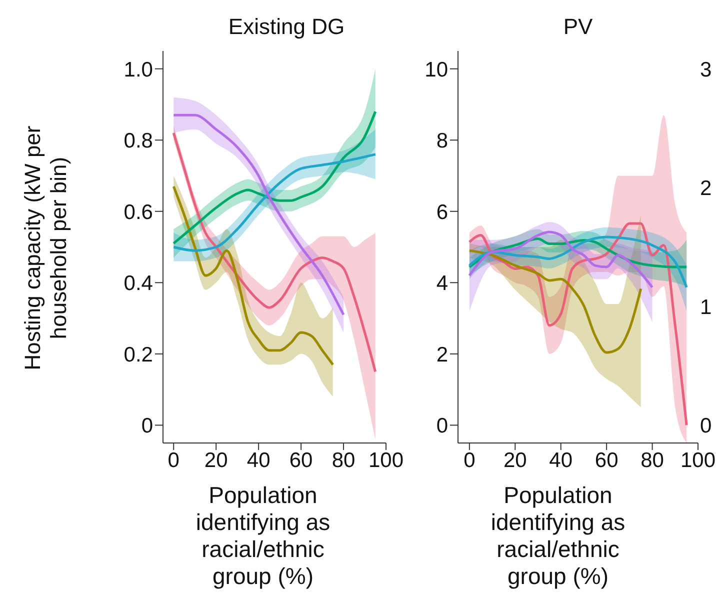 This screenshot has height=613, width=728. What do you see at coordinates (138, 354) in the screenshot?
I see `y-tick-label: 0.2` at bounding box center [138, 354].